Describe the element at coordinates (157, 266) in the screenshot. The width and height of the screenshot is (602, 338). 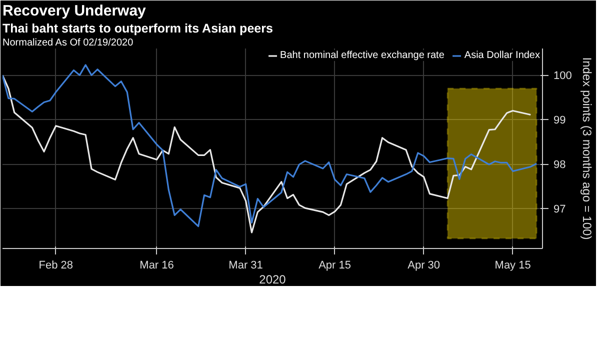
I see `x-tick-label: Mar 16` at that location.